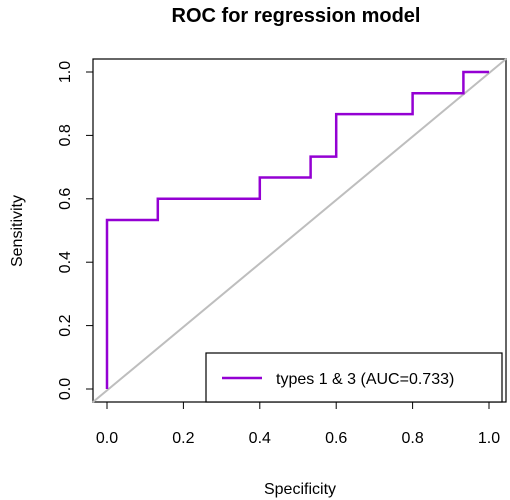  Describe the element at coordinates (183, 438) in the screenshot. I see `x-tick-label: 0.2` at that location.